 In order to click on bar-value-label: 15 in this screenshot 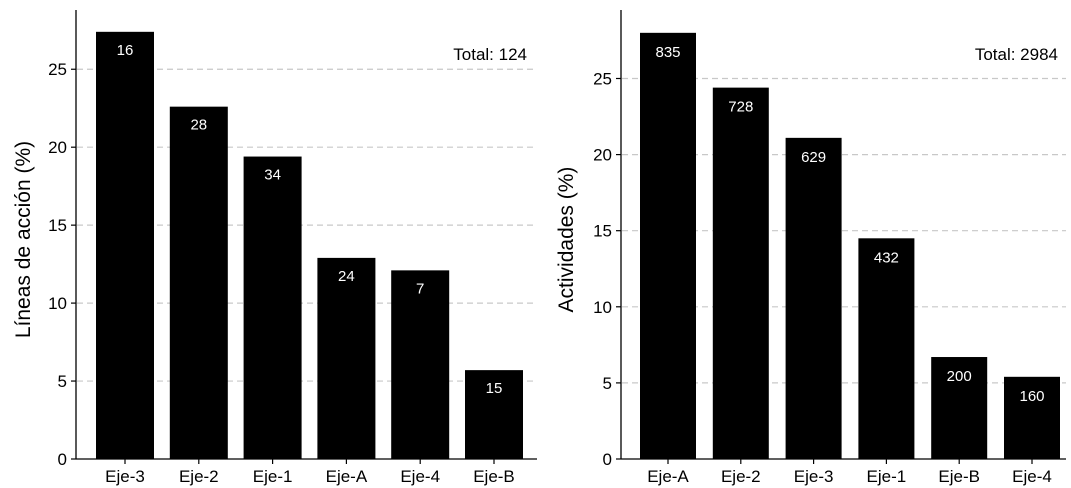, I will do `click(494, 388)`.